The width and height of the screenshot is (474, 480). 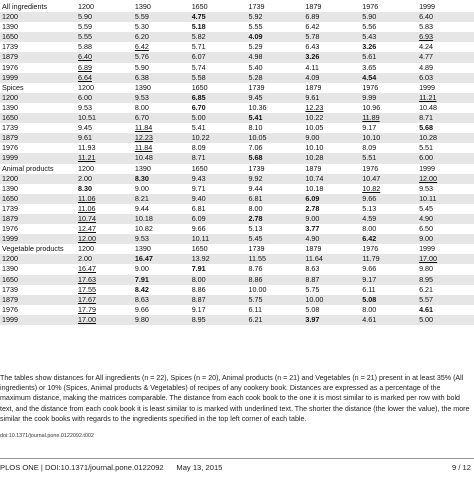 I want to click on cell-value: 6.09, so click(x=312, y=198).